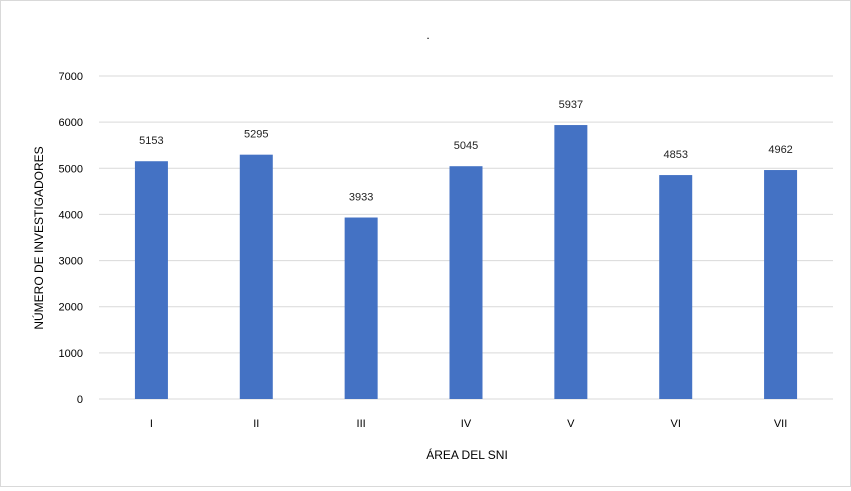  I want to click on x-tick-label: V, so click(571, 424).